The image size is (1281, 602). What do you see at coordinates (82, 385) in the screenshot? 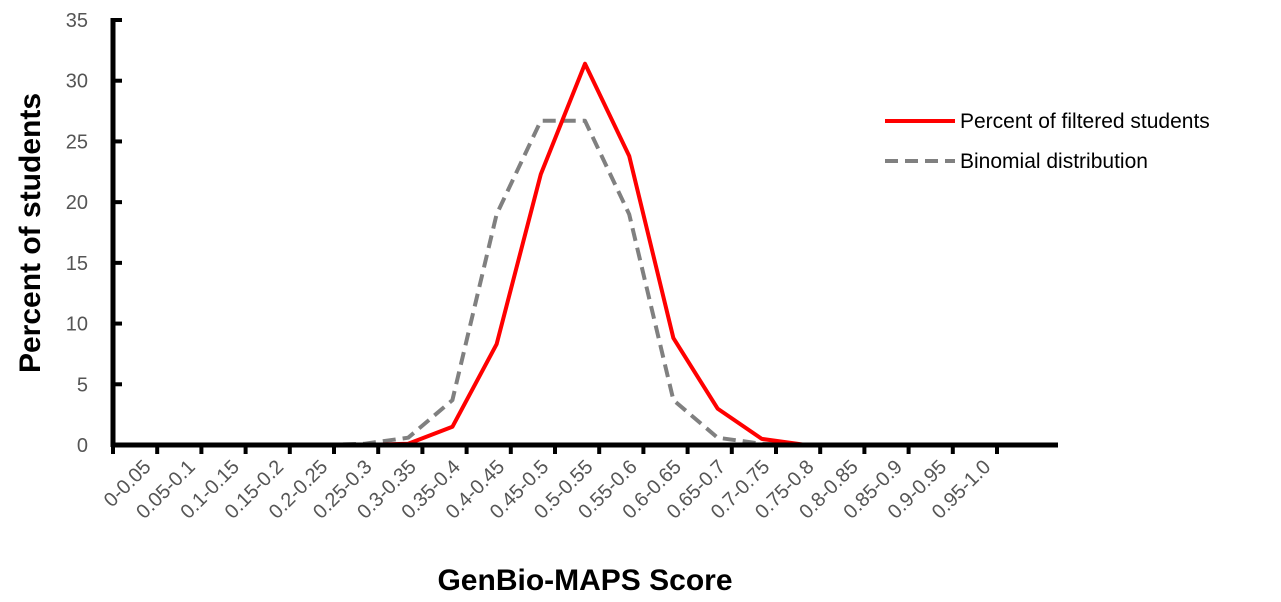
I see `y-tick-label: 5` at bounding box center [82, 385].